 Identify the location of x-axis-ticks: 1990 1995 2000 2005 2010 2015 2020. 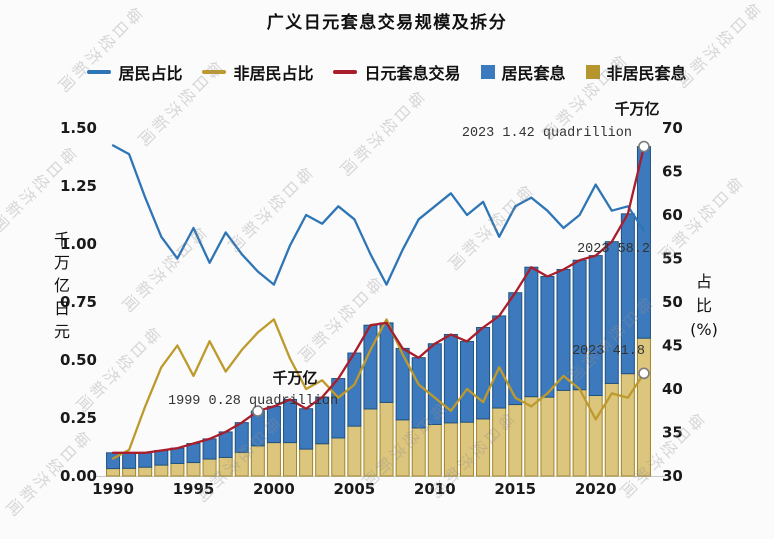
(354, 489).